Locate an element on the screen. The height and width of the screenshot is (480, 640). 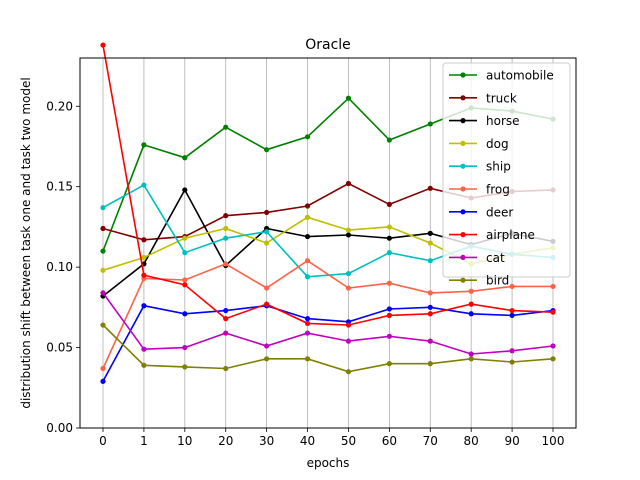
legend-item-horse: horse is located at coordinates (484, 121).